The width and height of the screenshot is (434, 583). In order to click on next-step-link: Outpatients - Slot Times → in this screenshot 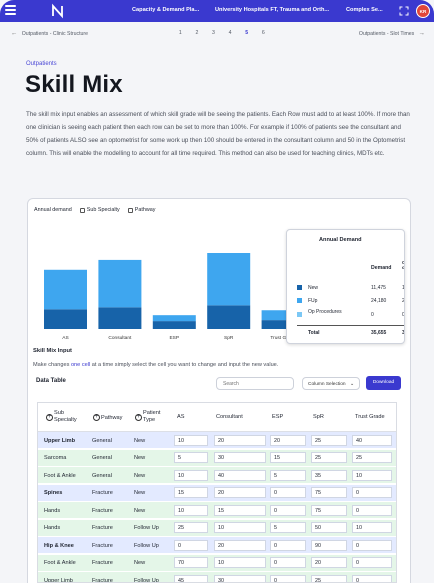, I will do `click(392, 33)`.